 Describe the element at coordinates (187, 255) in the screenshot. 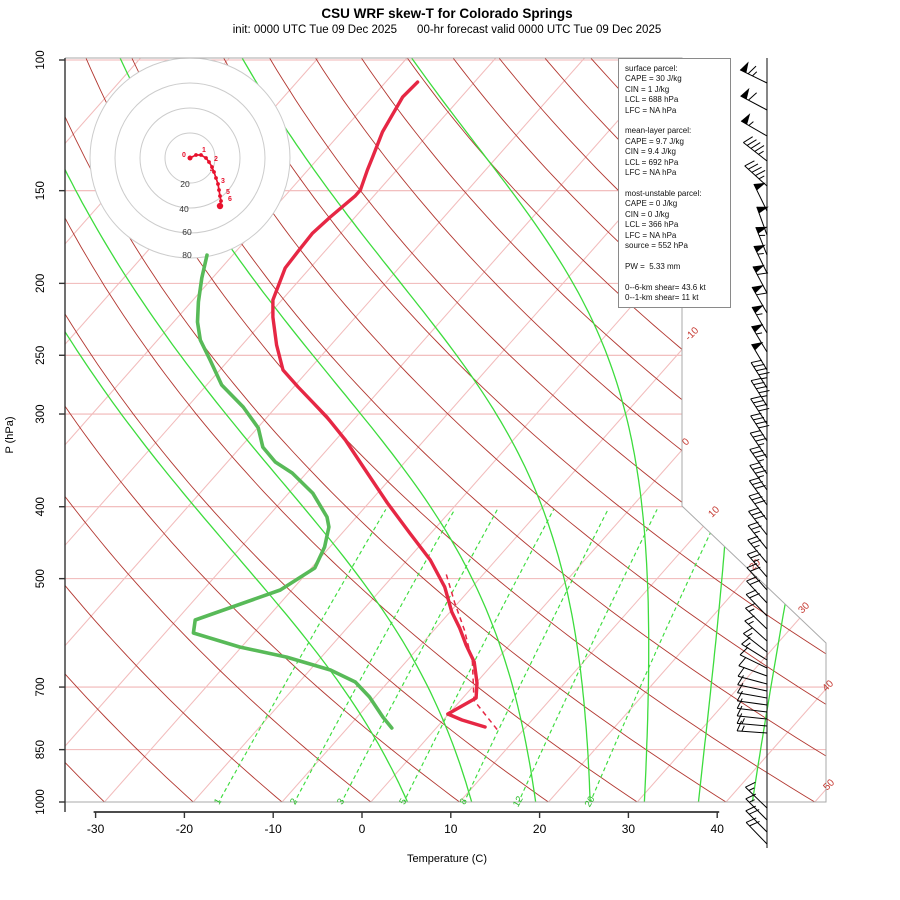

I see `hodograph-ring-label: 80` at that location.